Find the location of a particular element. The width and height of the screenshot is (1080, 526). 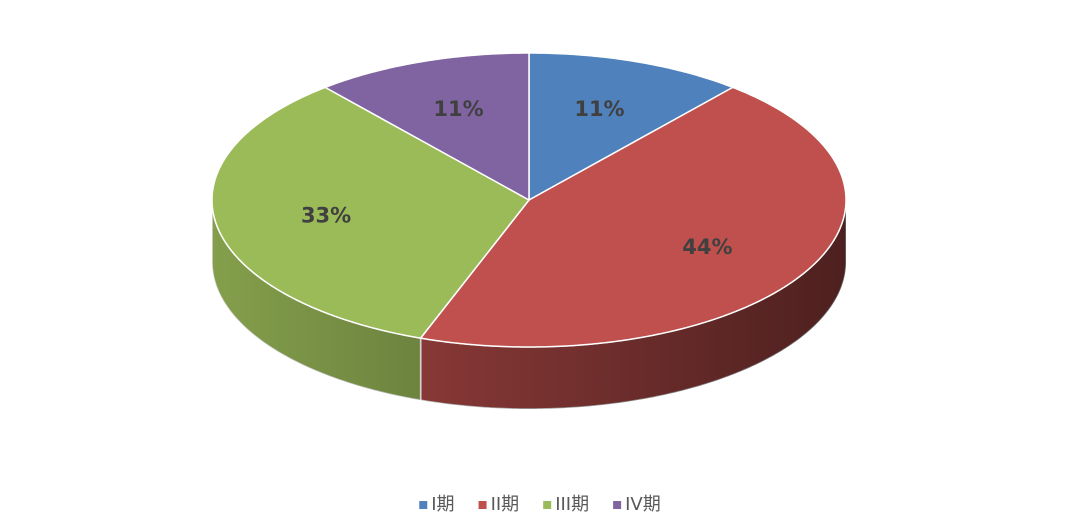

legend-label: IV期 is located at coordinates (643, 504).